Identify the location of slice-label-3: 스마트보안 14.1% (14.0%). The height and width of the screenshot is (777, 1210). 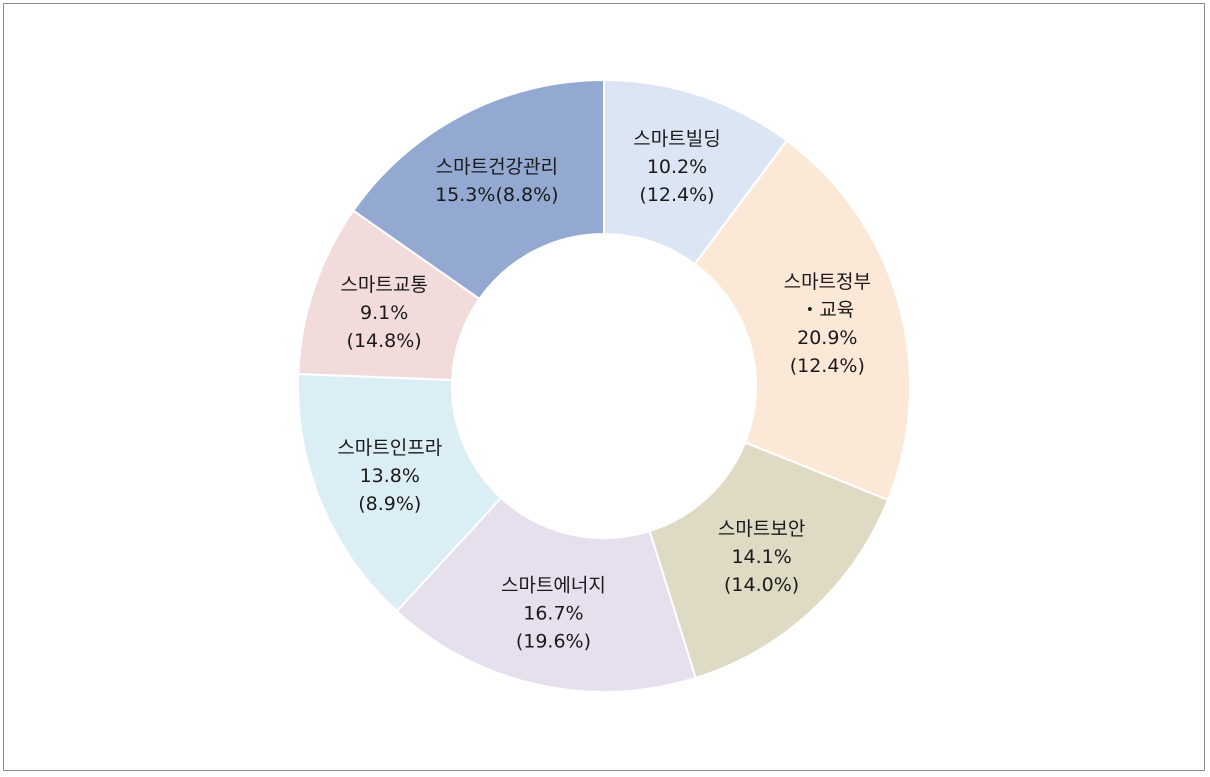
(761, 557).